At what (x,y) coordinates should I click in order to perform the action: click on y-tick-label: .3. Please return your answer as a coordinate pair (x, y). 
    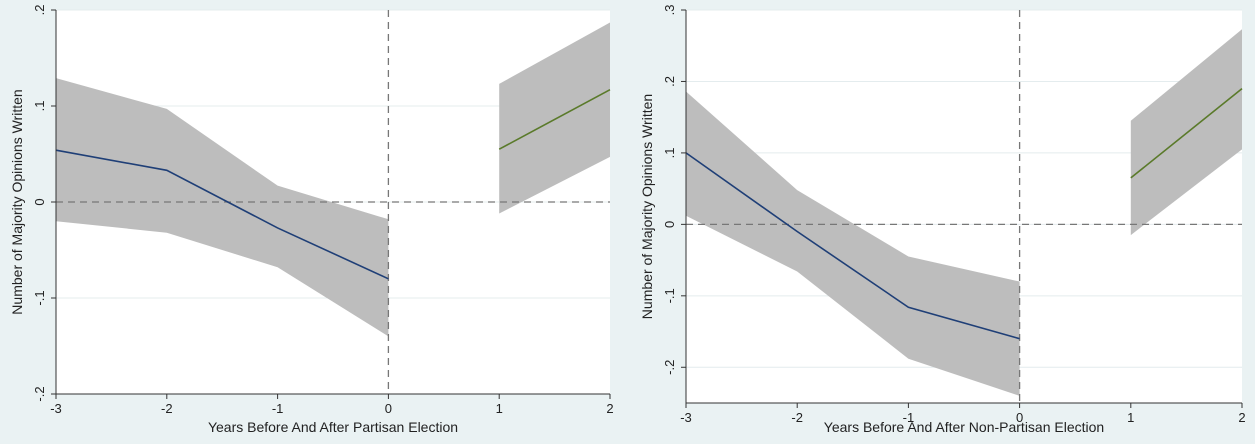
    Looking at the image, I should click on (669, 10).